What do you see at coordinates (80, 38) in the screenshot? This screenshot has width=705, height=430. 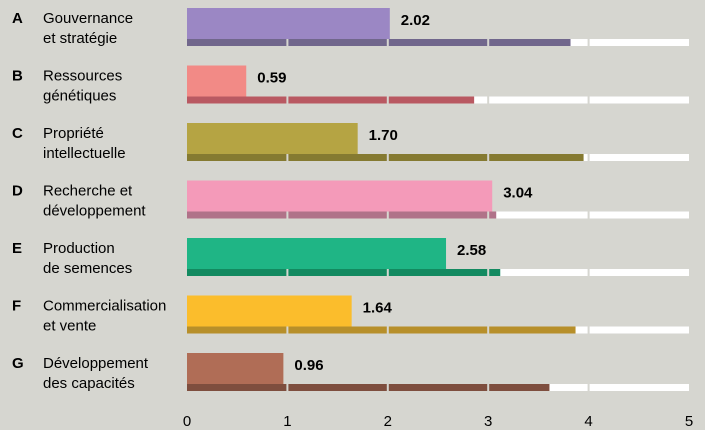 I see `category-label: et stratégie` at bounding box center [80, 38].